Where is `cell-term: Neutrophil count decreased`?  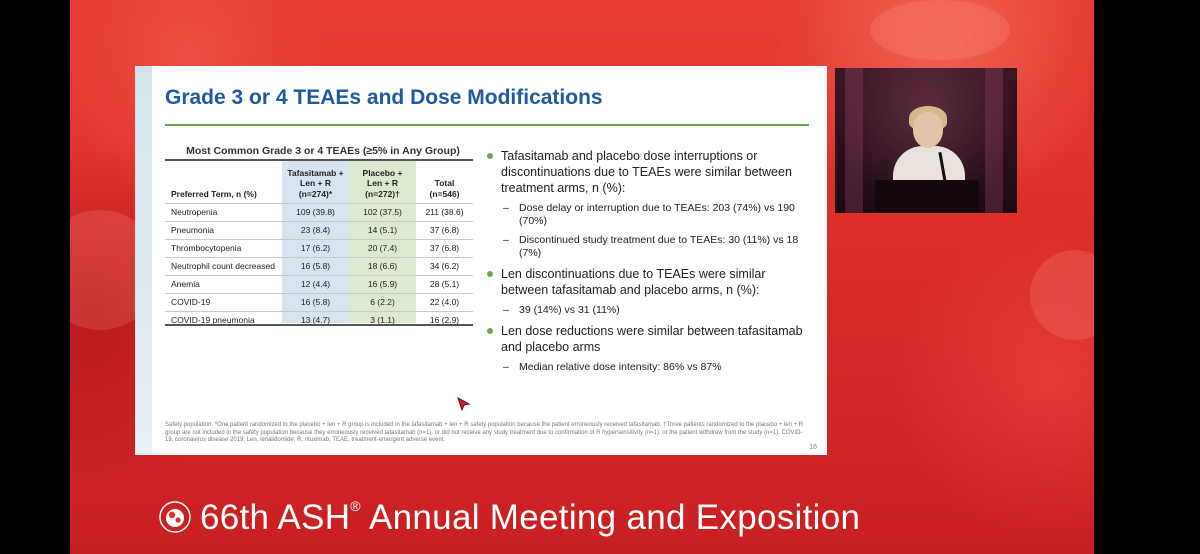 cell-term: Neutrophil count decreased is located at coordinates (223, 265).